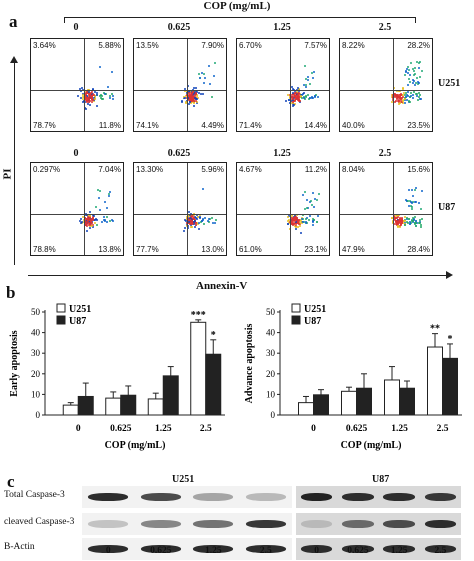 This screenshot has height=561, width=474. Describe the element at coordinates (378, 549) in the screenshot. I see `blot-strip` at that location.